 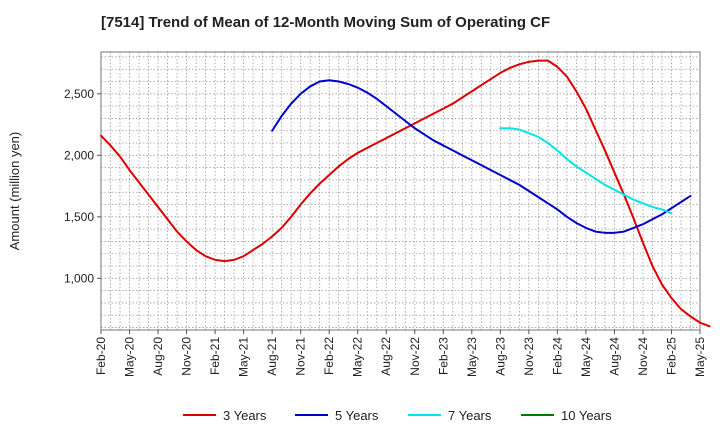 What do you see at coordinates (357, 415) in the screenshot?
I see `legend-label-5-years: 5 Years` at bounding box center [357, 415].